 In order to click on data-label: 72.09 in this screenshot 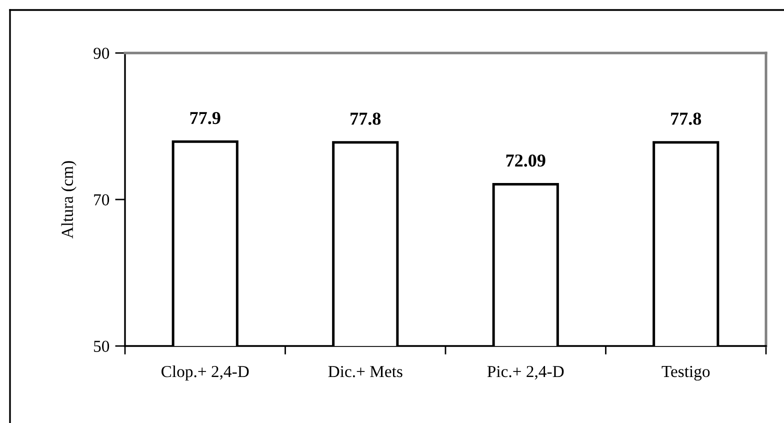, I will do `click(526, 160)`.